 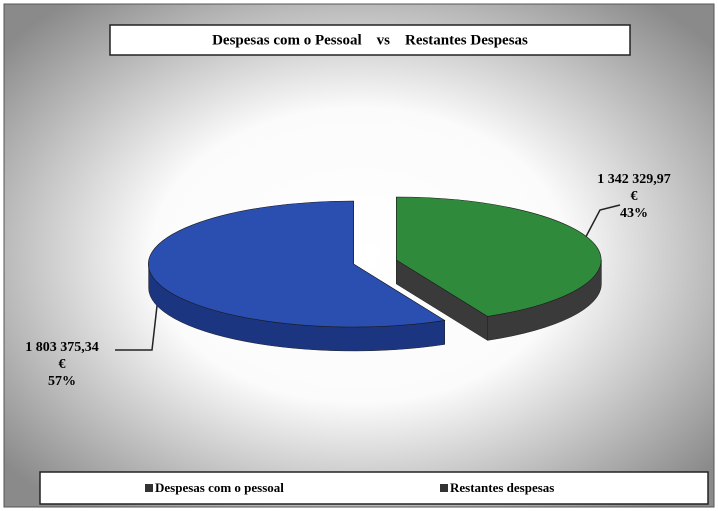 I want to click on data-label: 1 803 375,34, so click(x=62, y=347).